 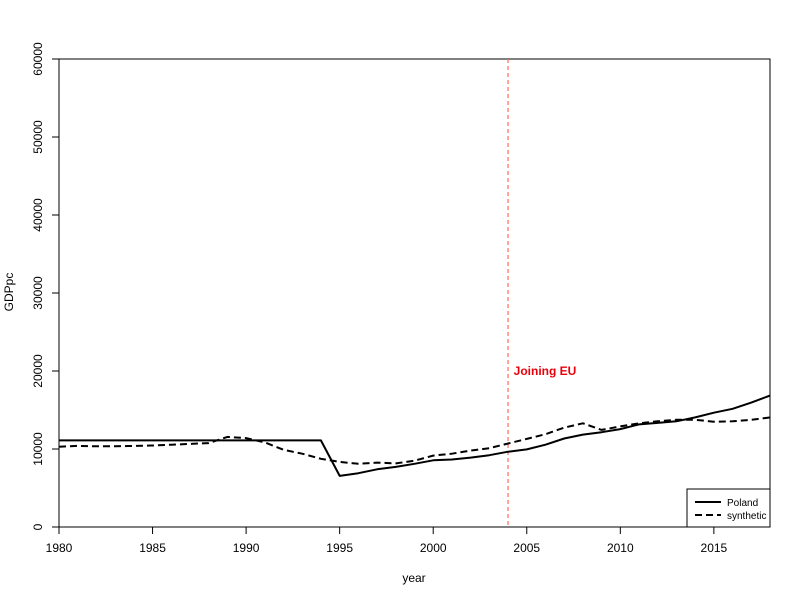 I want to click on legend: Poland synthetic, so click(x=728, y=508).